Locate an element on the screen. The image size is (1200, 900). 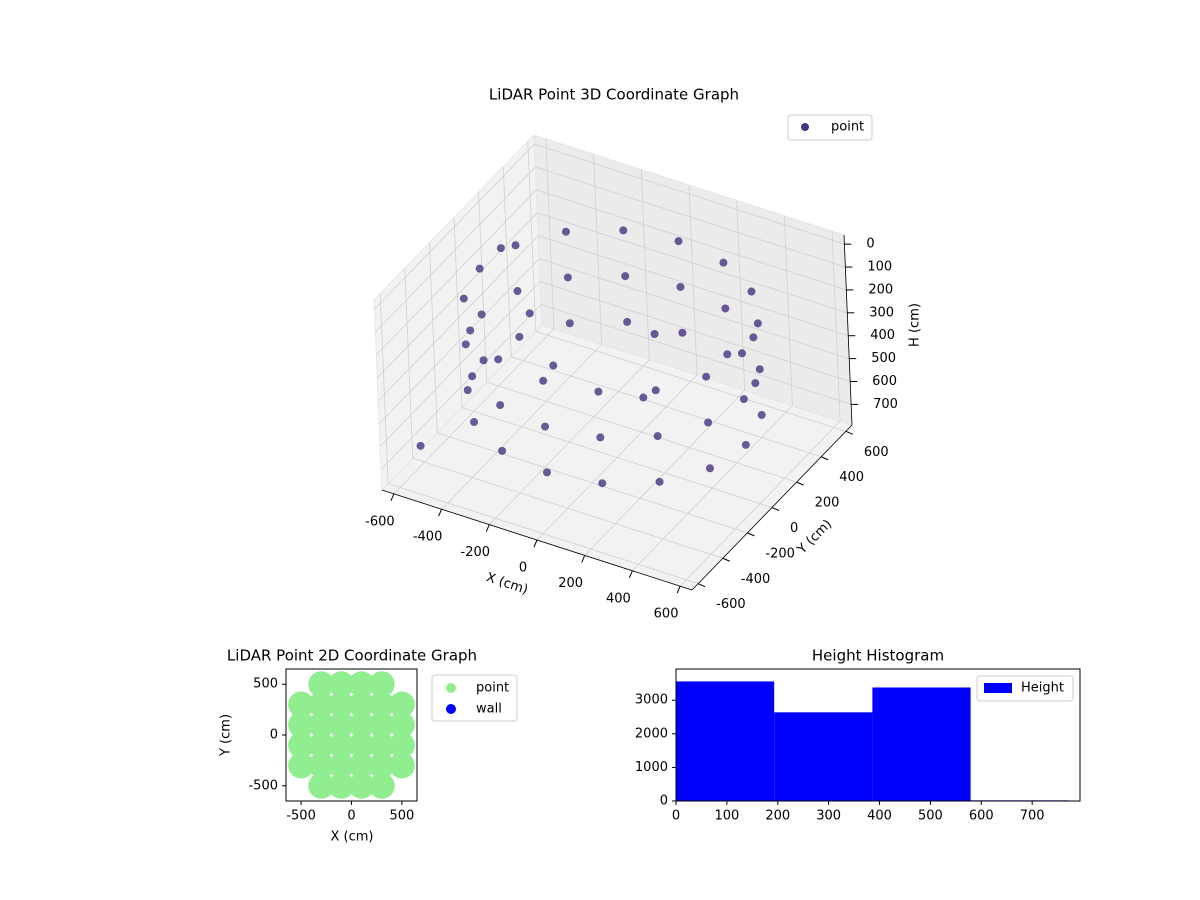
x-tick-label: 400 is located at coordinates (618, 598).